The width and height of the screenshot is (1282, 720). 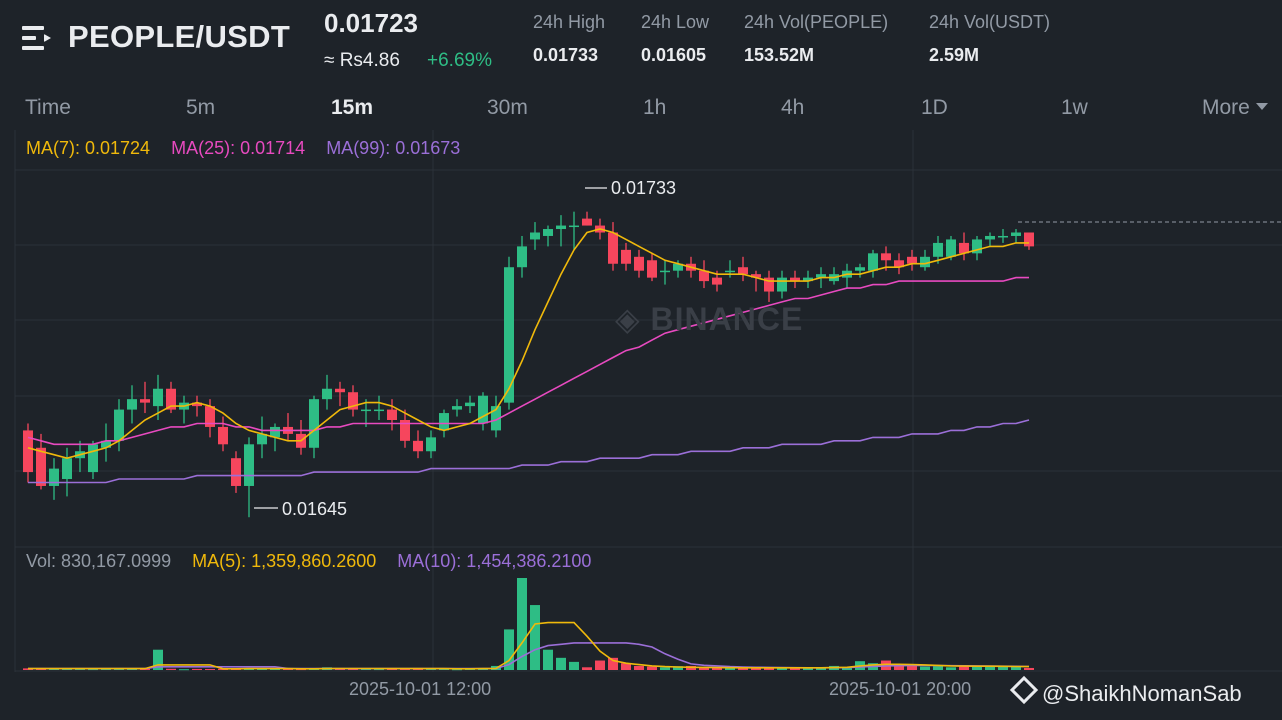 I want to click on ma99-line, so click(x=529, y=451).